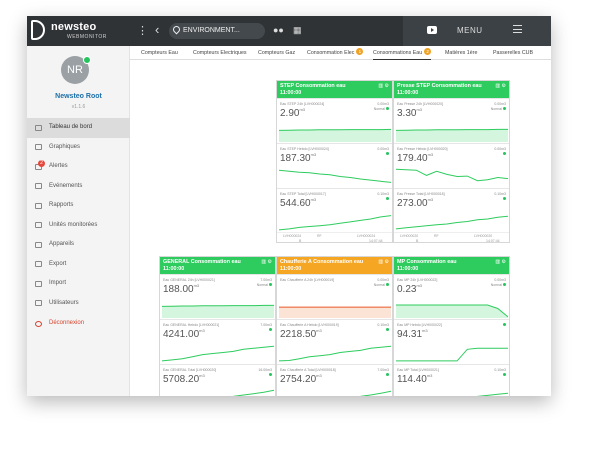 The width and height of the screenshot is (600, 452). Describe the element at coordinates (78, 304) in the screenshot. I see `sidebar-item-10: Utilisateurs` at that location.